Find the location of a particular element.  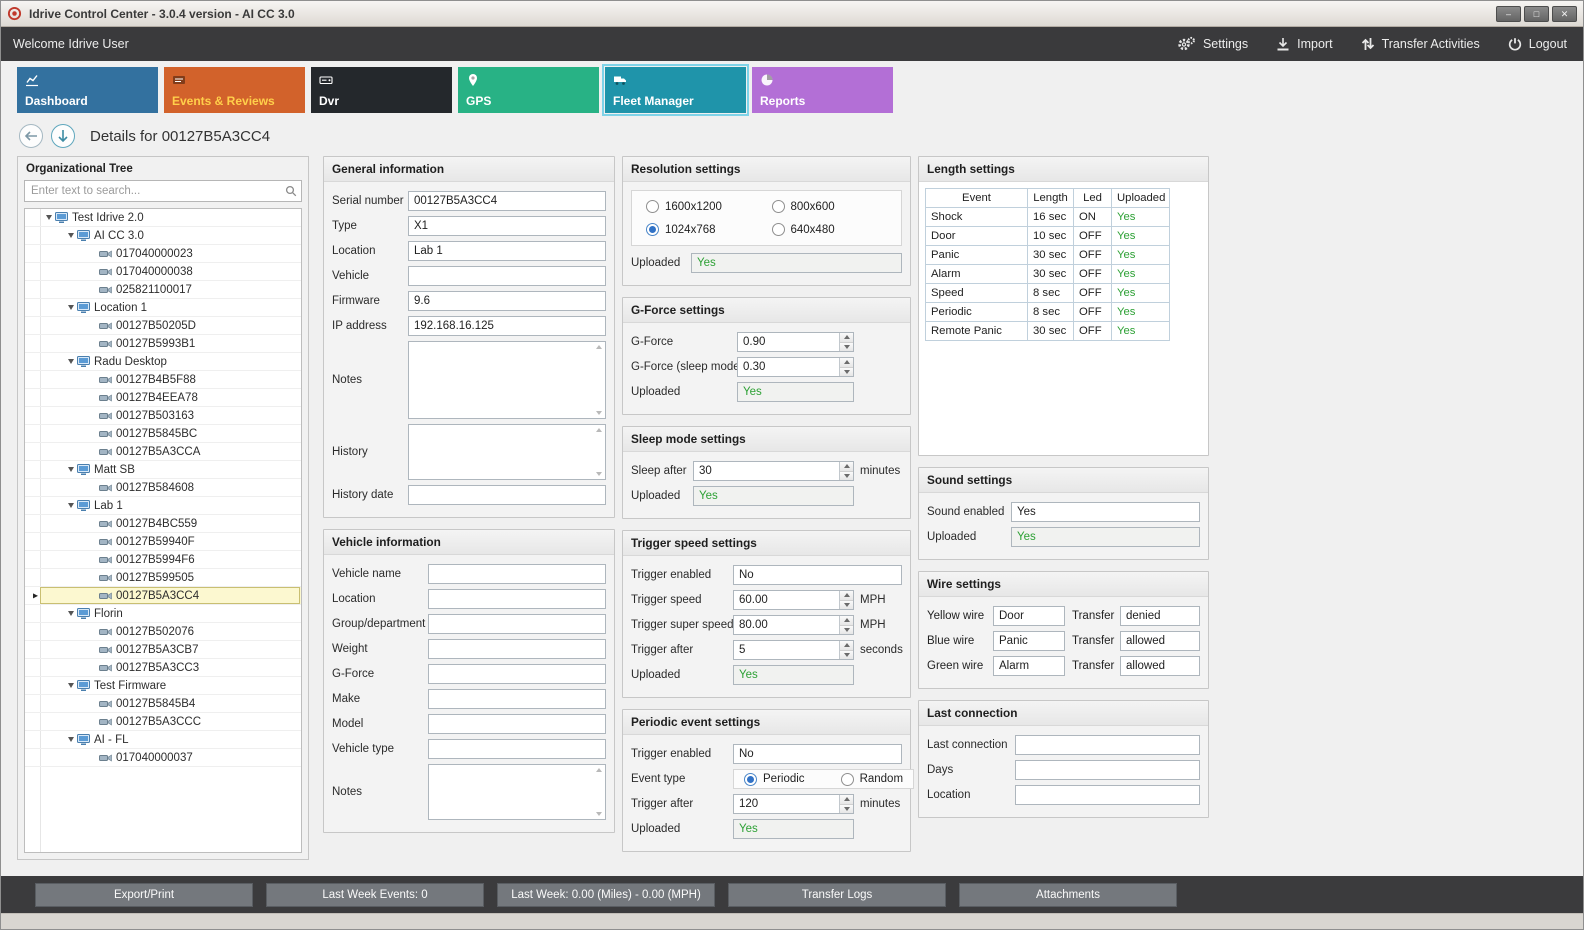

wire-event-field: Door is located at coordinates (1029, 616).